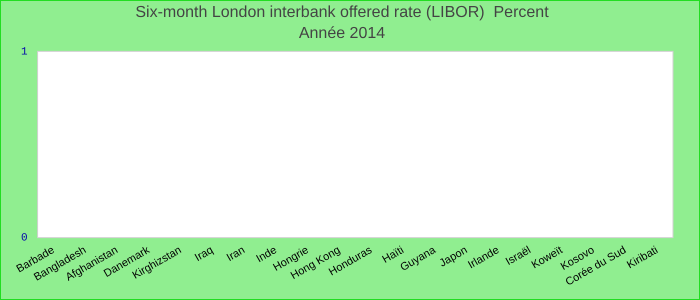 This screenshot has width=700, height=300. I want to click on chart-subtitle: Année 2014, so click(342, 33).